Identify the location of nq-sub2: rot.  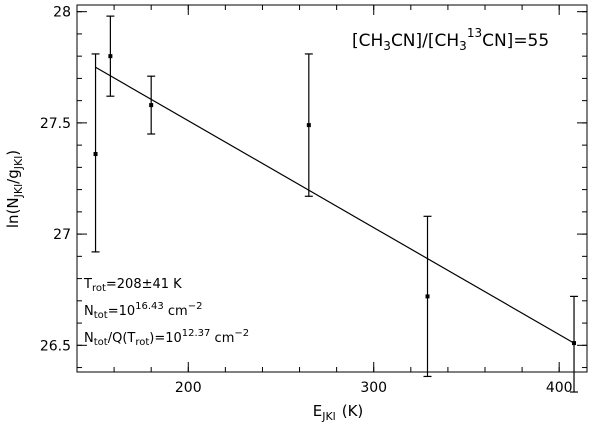
(142, 342).